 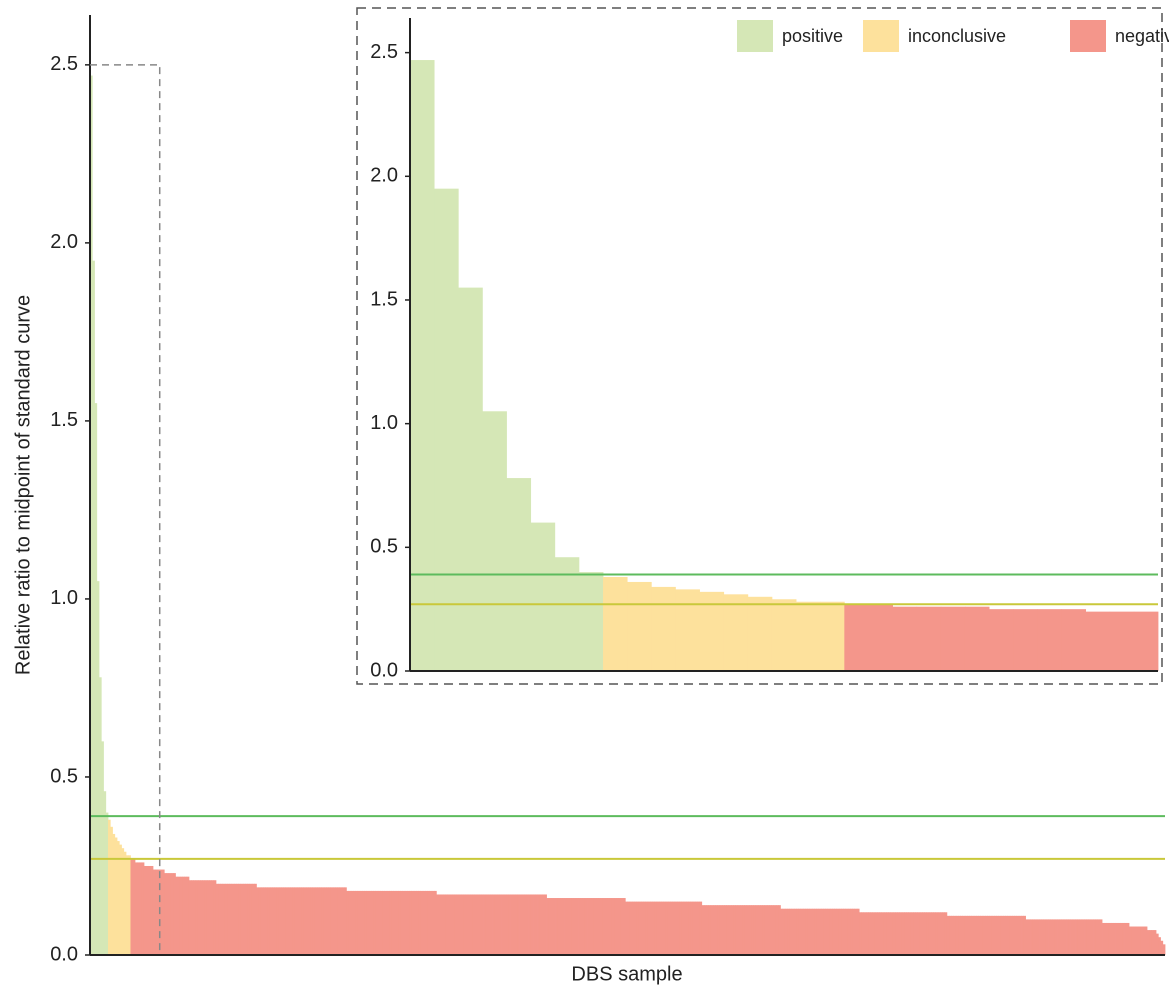 I want to click on inset-y-tick-label: 1.0, so click(x=384, y=423).